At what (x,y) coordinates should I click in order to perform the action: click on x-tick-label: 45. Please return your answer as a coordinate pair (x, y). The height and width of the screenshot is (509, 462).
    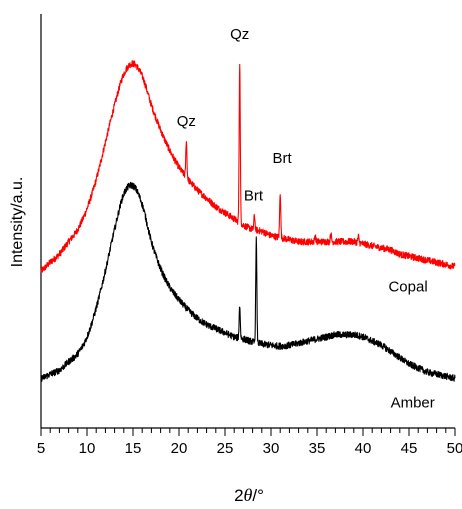
    Looking at the image, I should click on (409, 448).